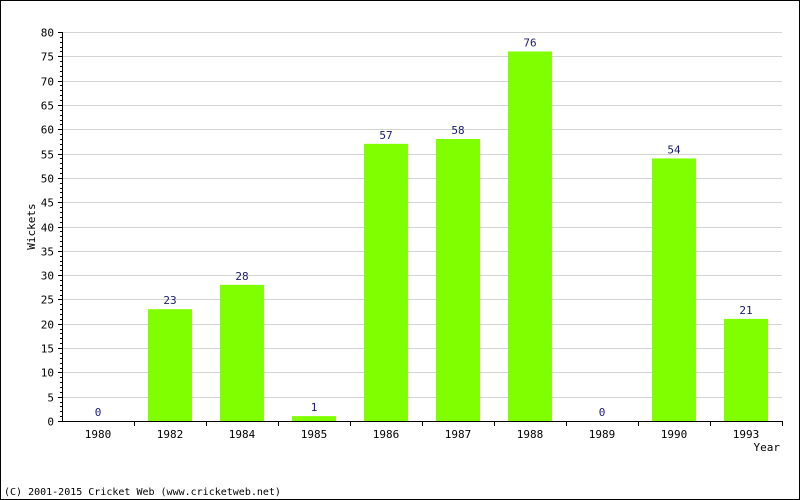  Describe the element at coordinates (434, 431) in the screenshot. I see `x-ticks: 1980 1982 1984 1985 1986 1987 1988 1989 1990 1993` at that location.